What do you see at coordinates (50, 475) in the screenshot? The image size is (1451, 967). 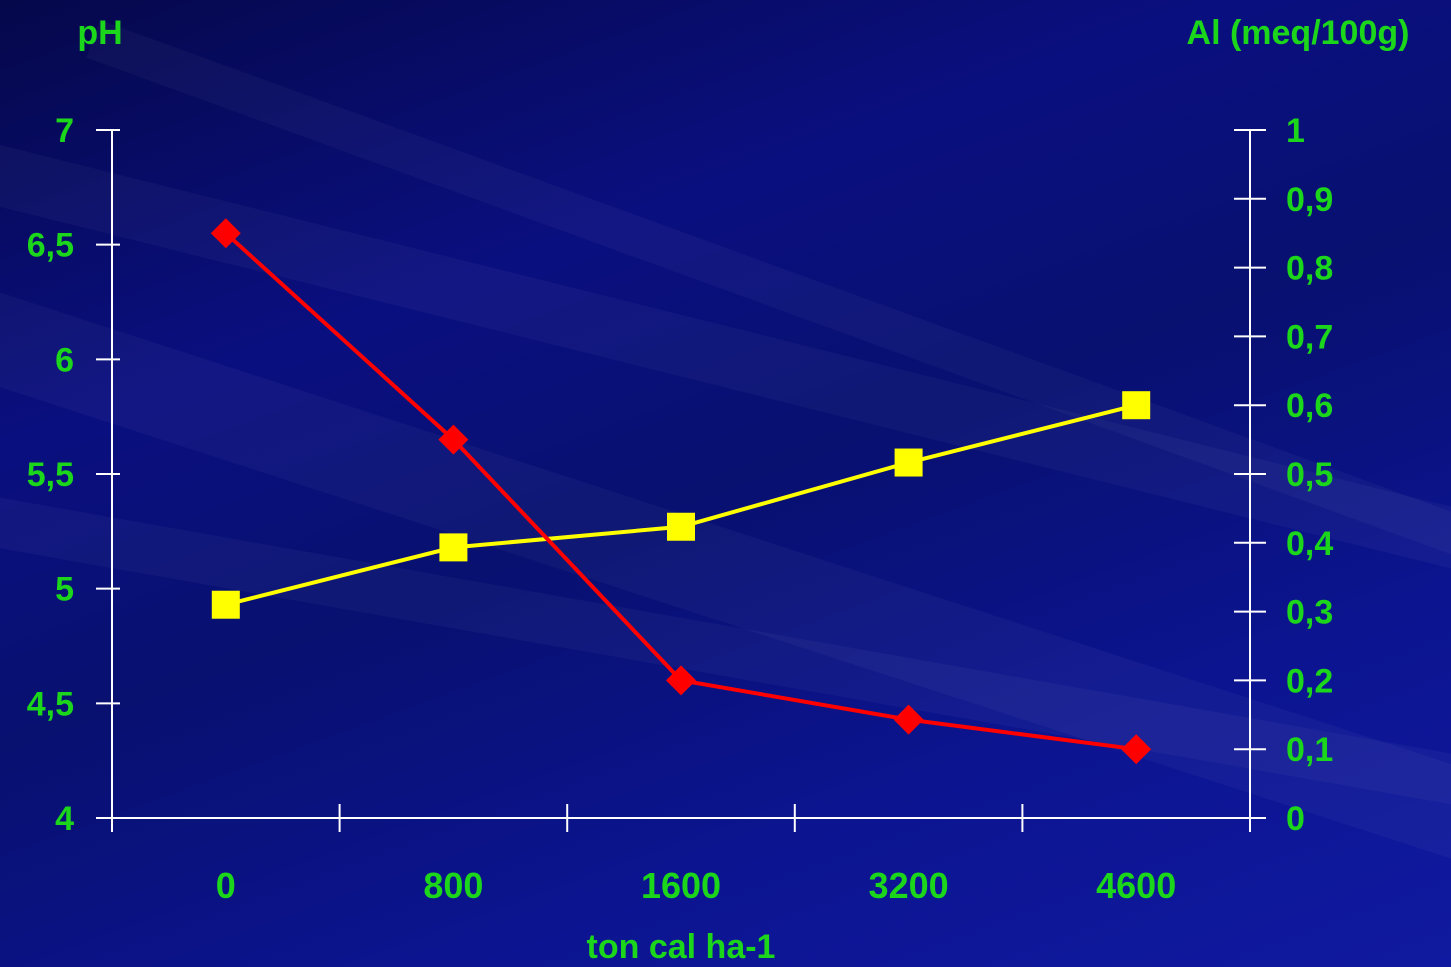 I see `left-y-tick-label: 5,5` at bounding box center [50, 475].